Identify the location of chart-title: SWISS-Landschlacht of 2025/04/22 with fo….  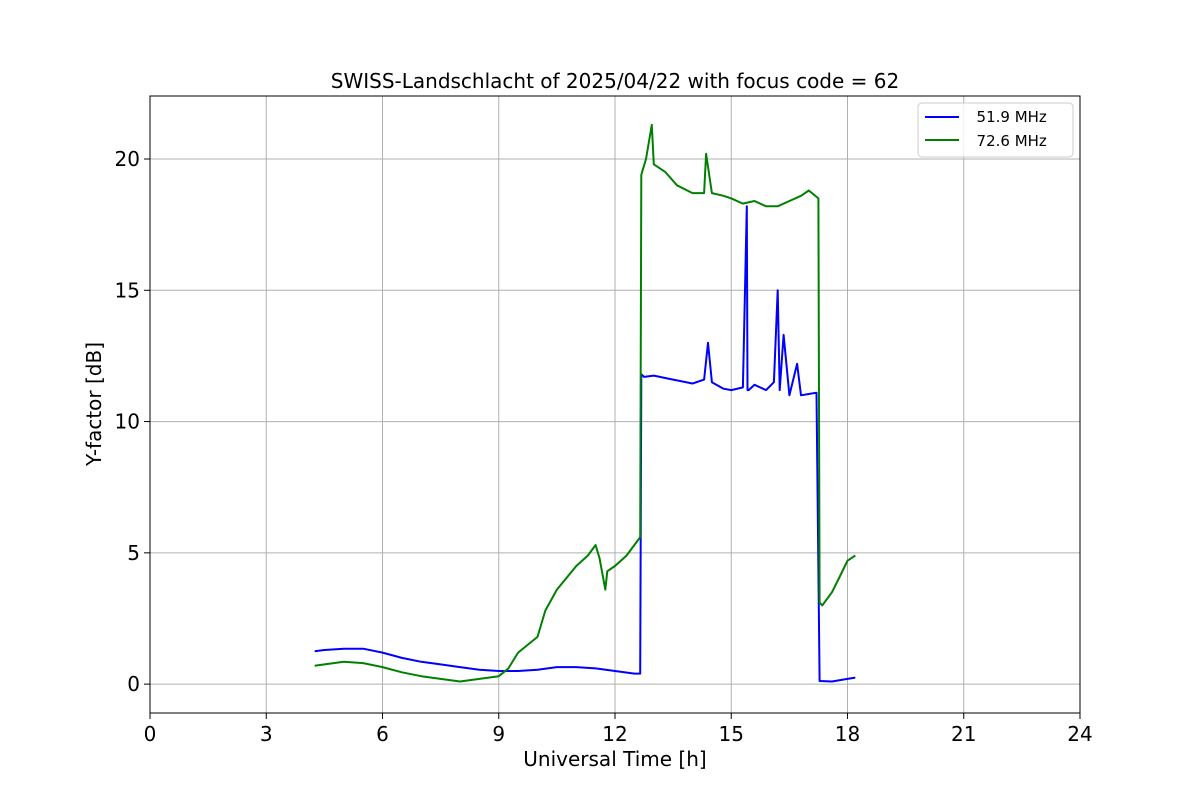
(615, 81).